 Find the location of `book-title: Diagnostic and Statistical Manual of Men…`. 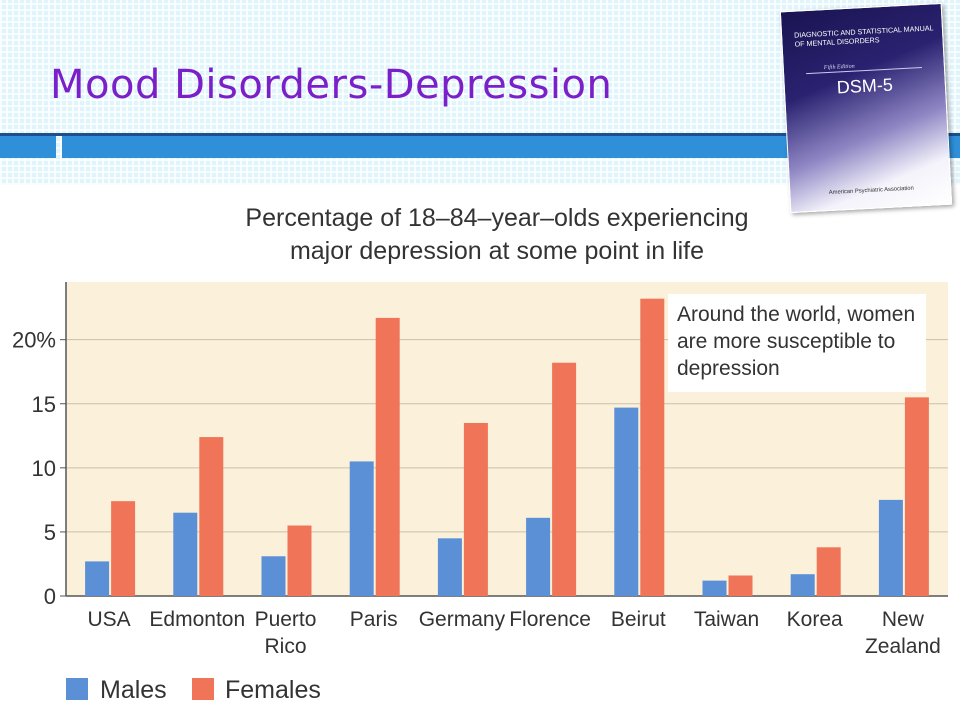

book-title: Diagnostic and Statistical Manual of Men… is located at coordinates (863, 36).